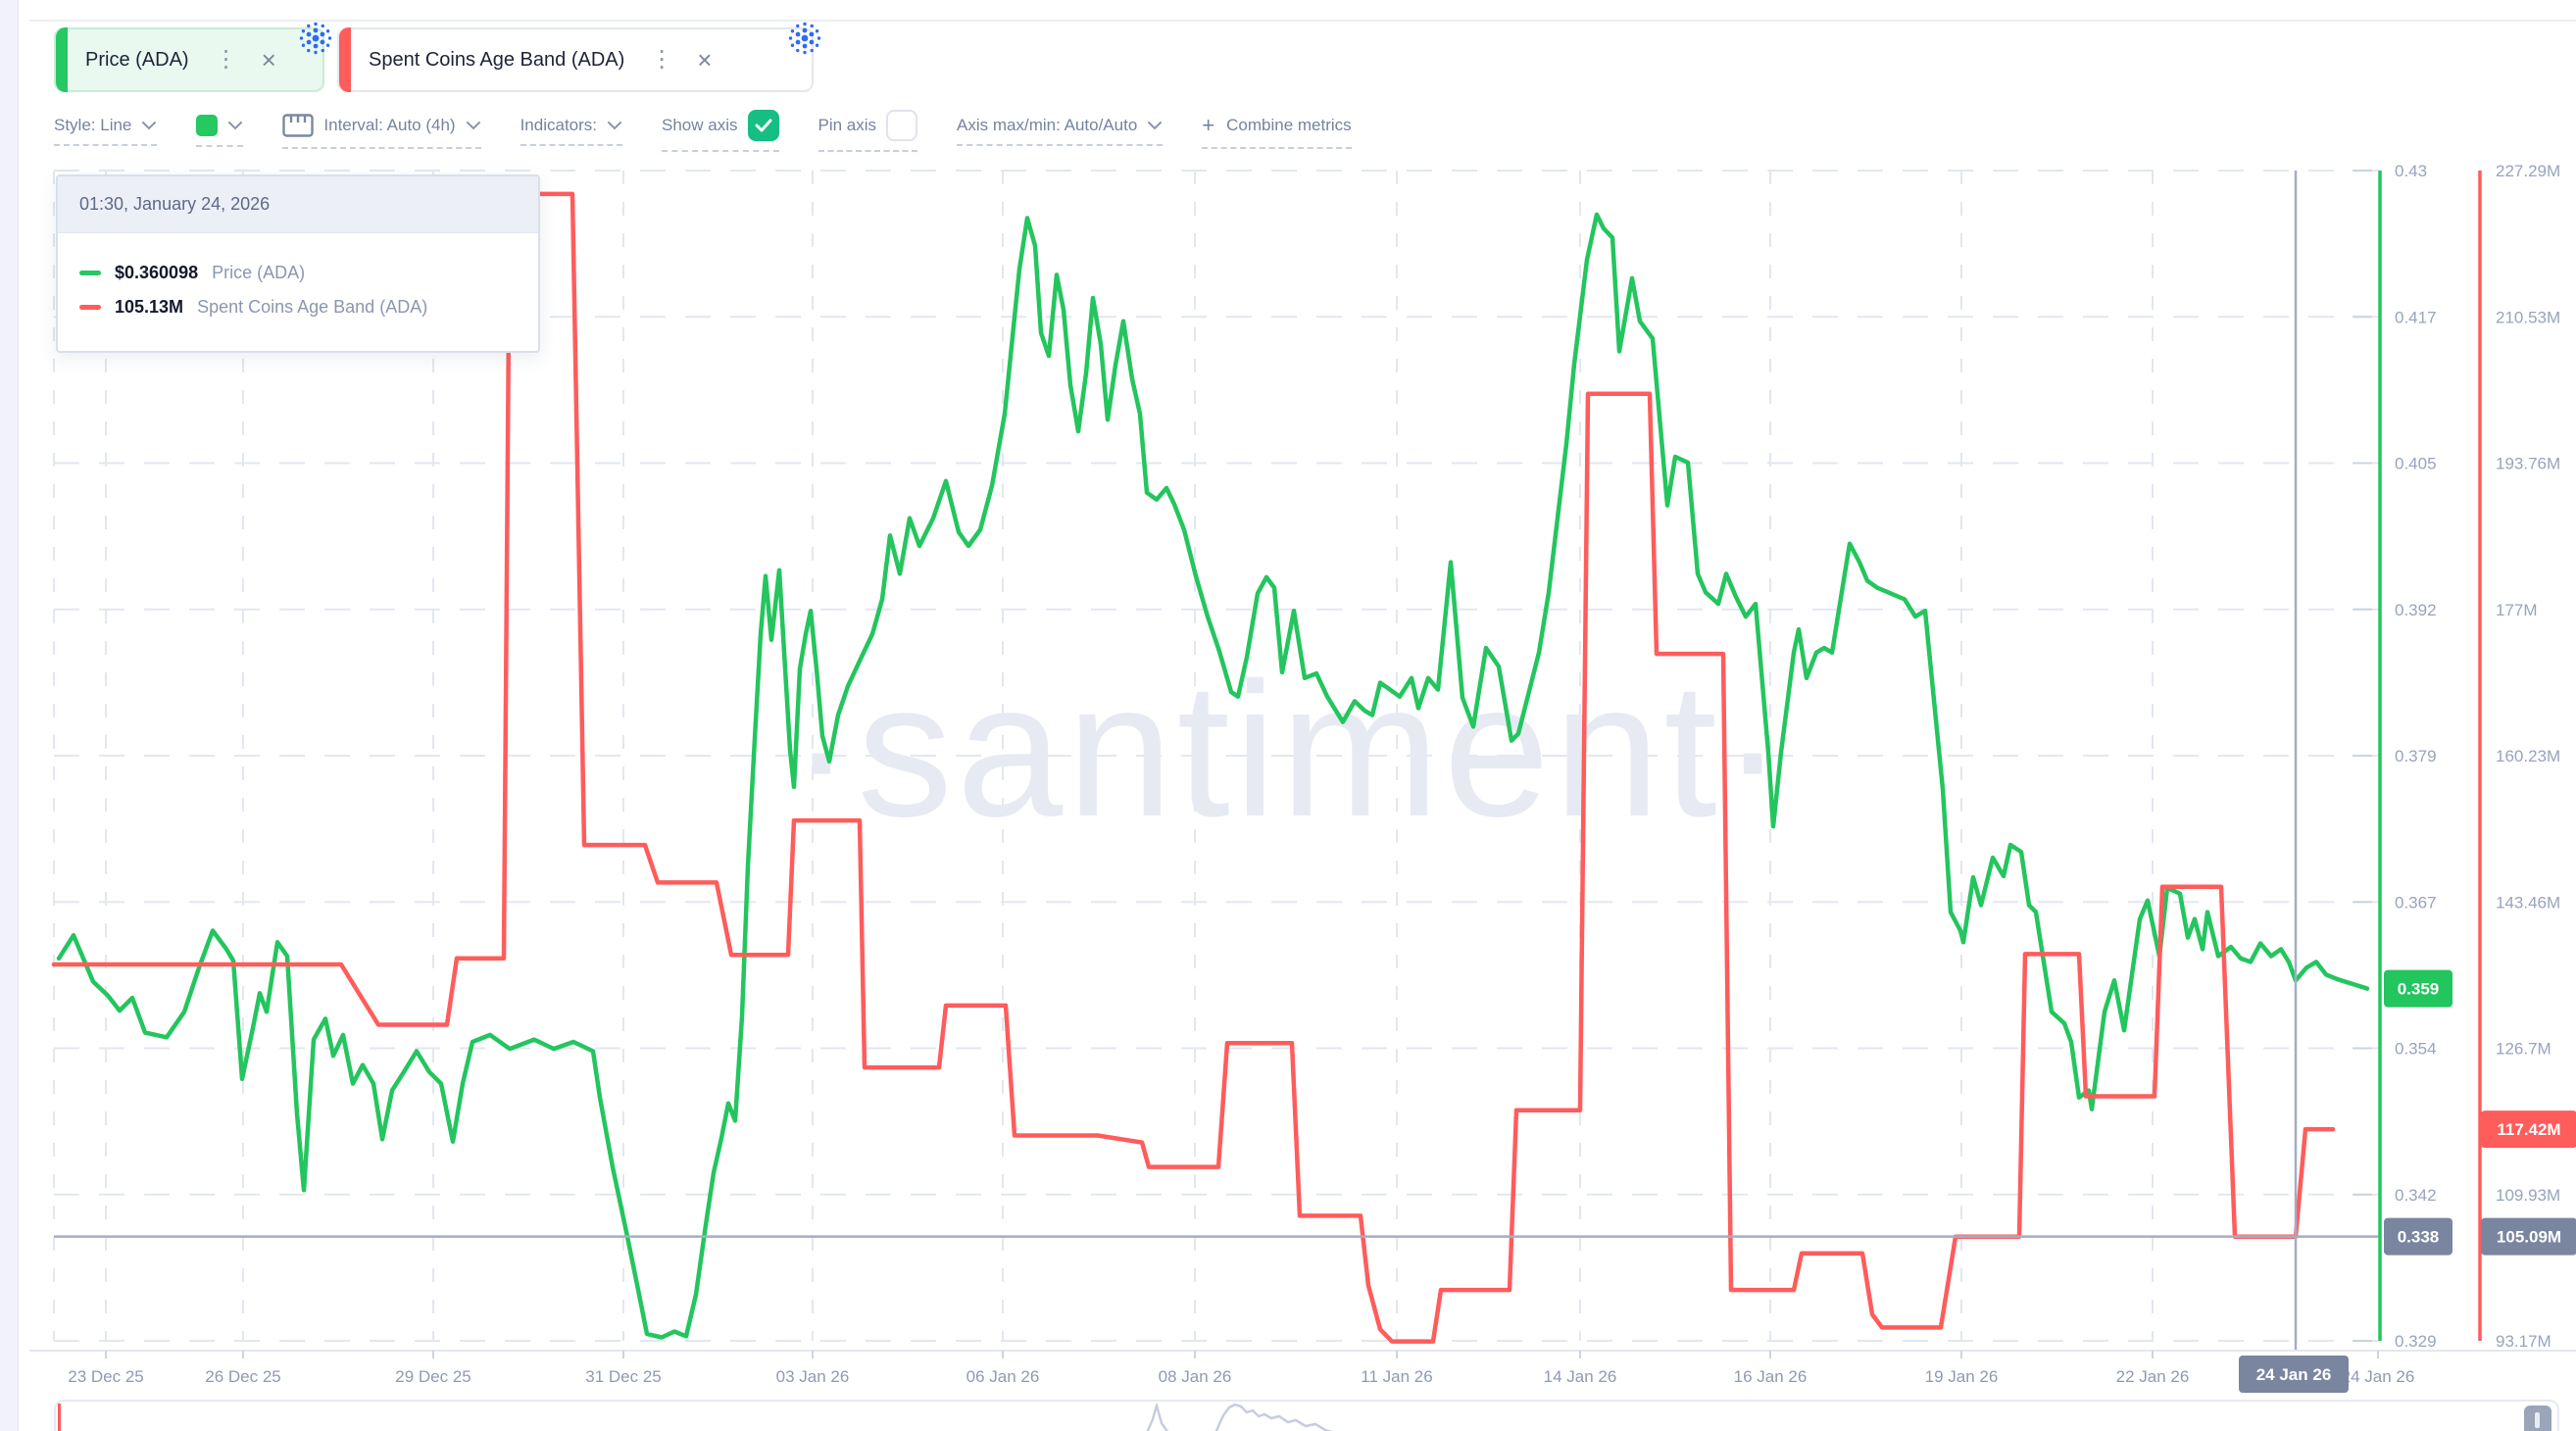 The height and width of the screenshot is (1431, 2576). What do you see at coordinates (389, 125) in the screenshot?
I see `interval-label: Interval: Auto (4h)` at bounding box center [389, 125].